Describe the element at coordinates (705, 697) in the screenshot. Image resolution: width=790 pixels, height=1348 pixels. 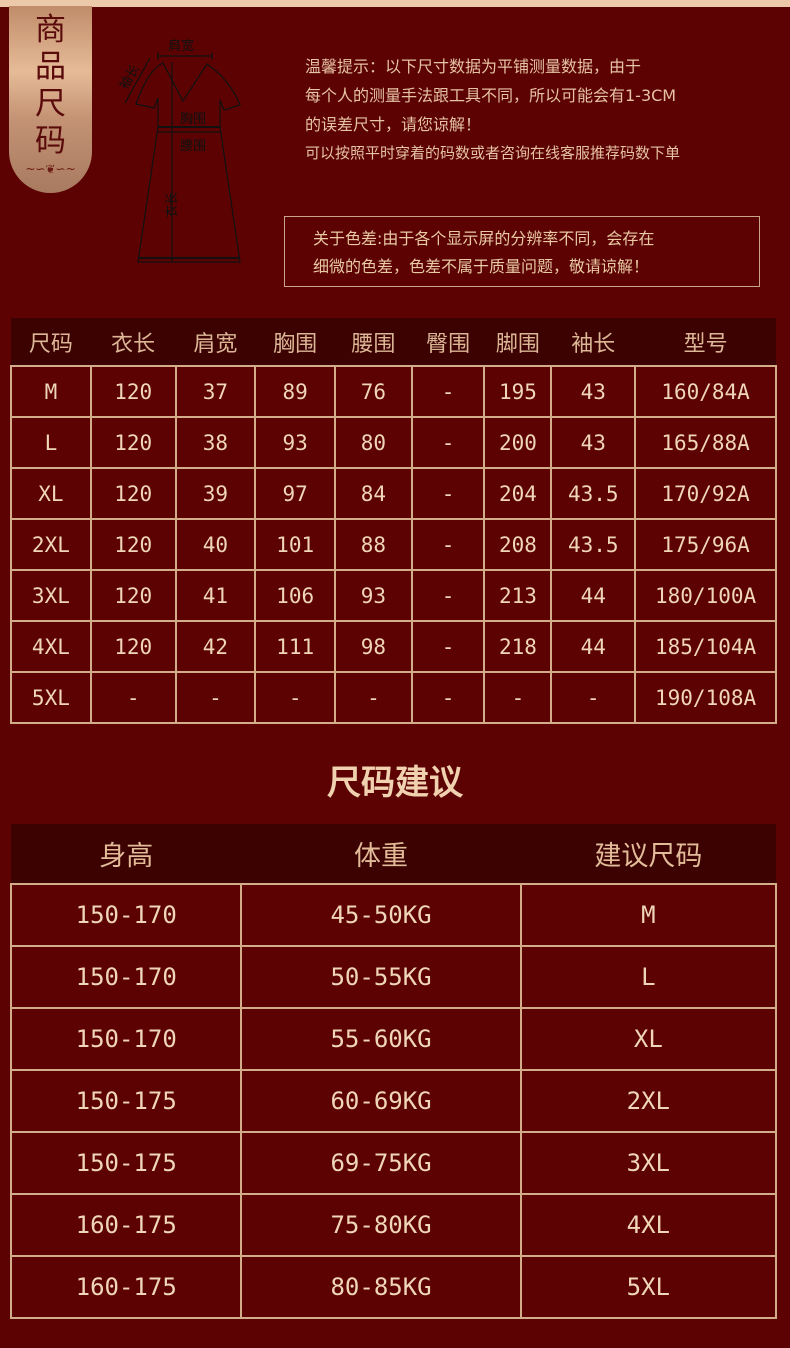
I see `table-cell: 190/108A` at that location.